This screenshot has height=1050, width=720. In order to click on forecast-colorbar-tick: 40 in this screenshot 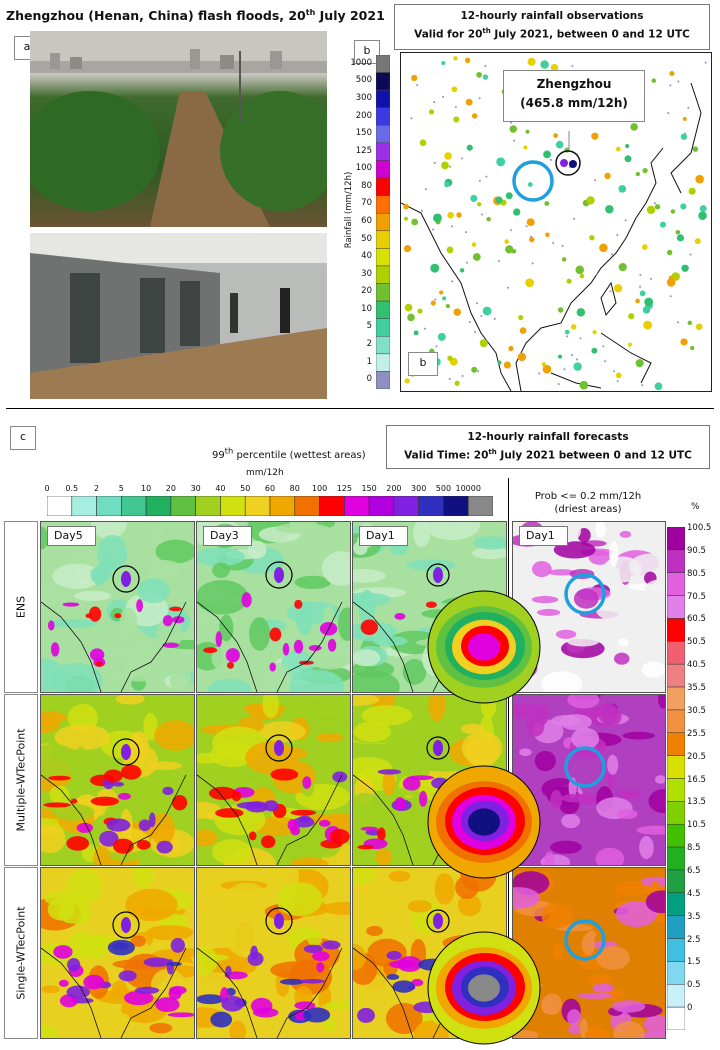, I will do `click(220, 488)`.